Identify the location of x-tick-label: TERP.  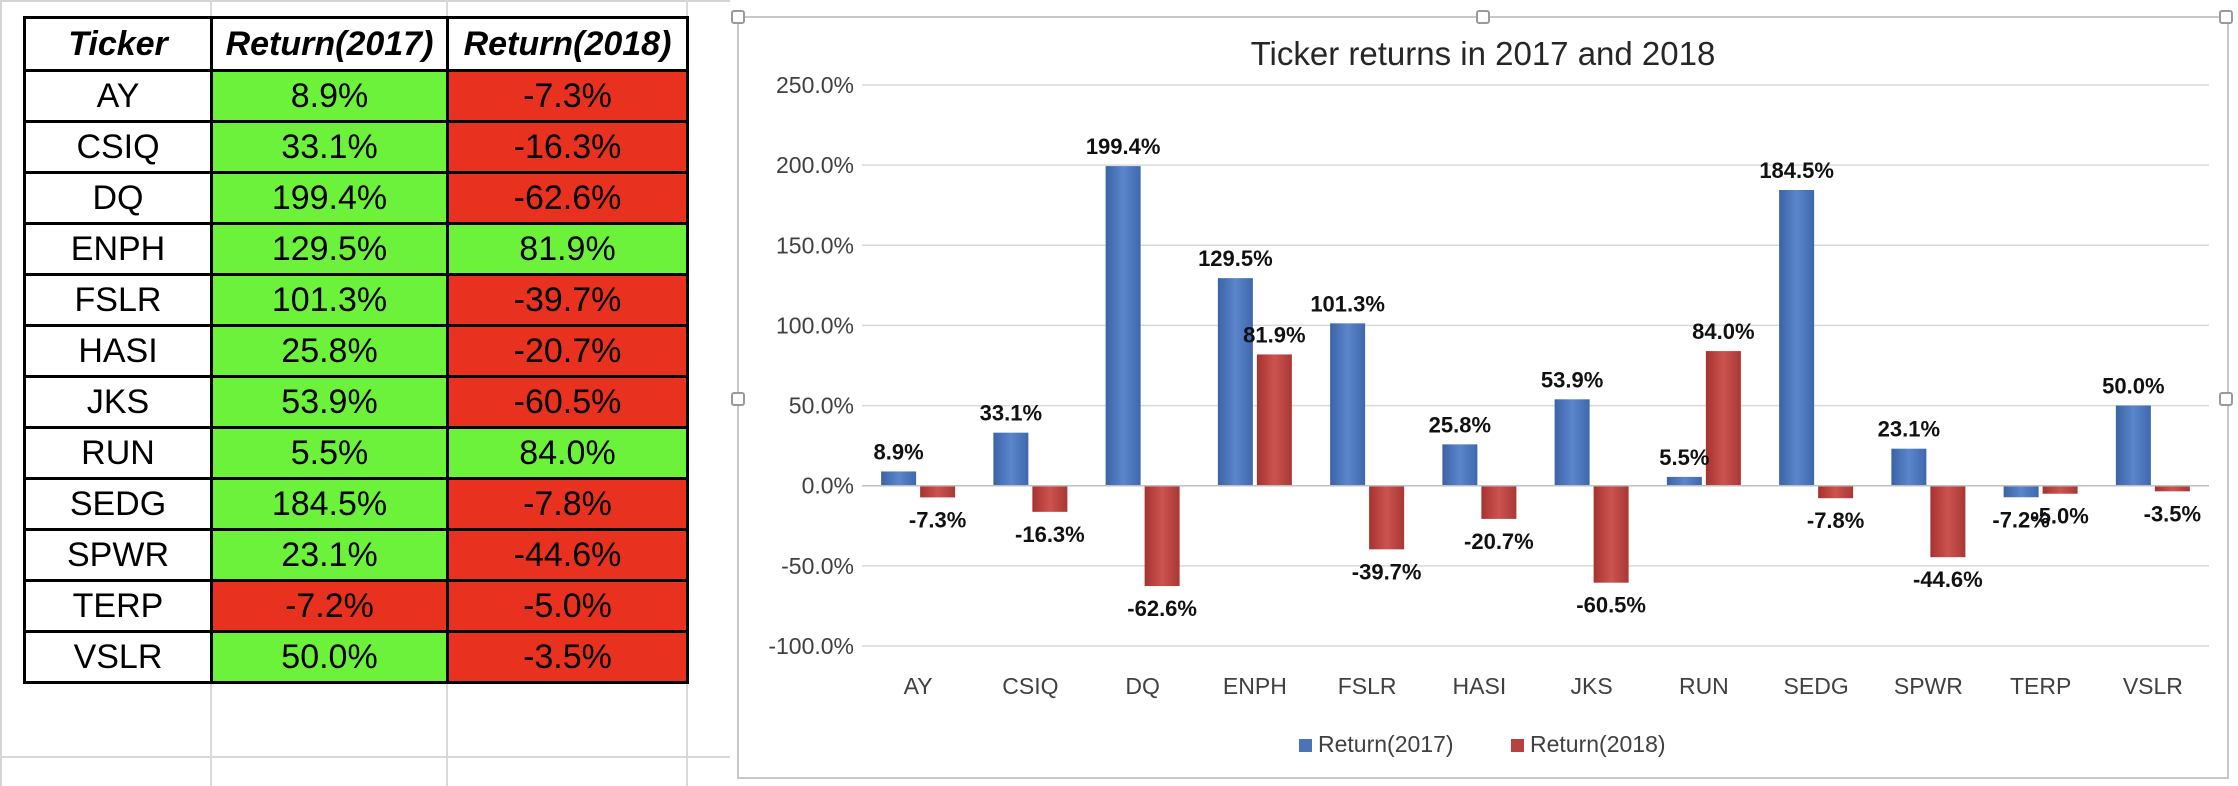
(2040, 686).